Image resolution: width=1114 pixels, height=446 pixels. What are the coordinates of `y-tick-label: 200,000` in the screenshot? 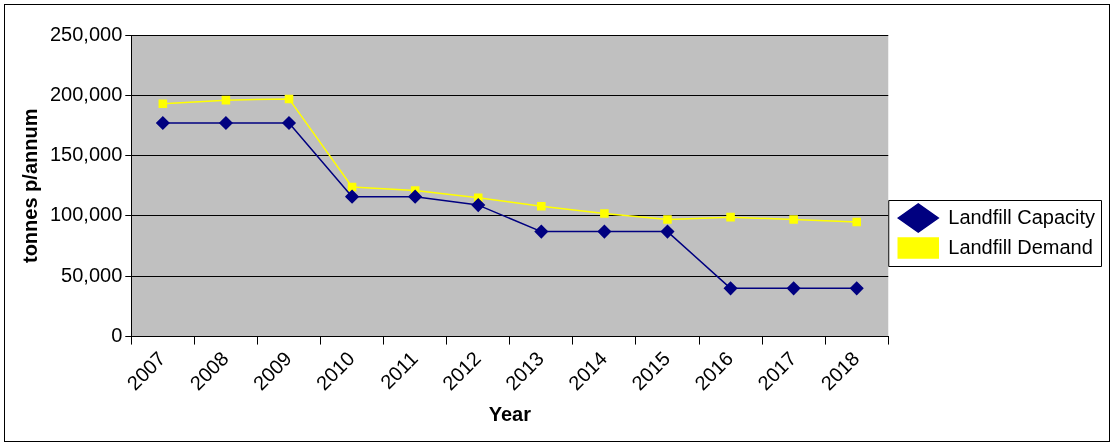 It's located at (86, 93).